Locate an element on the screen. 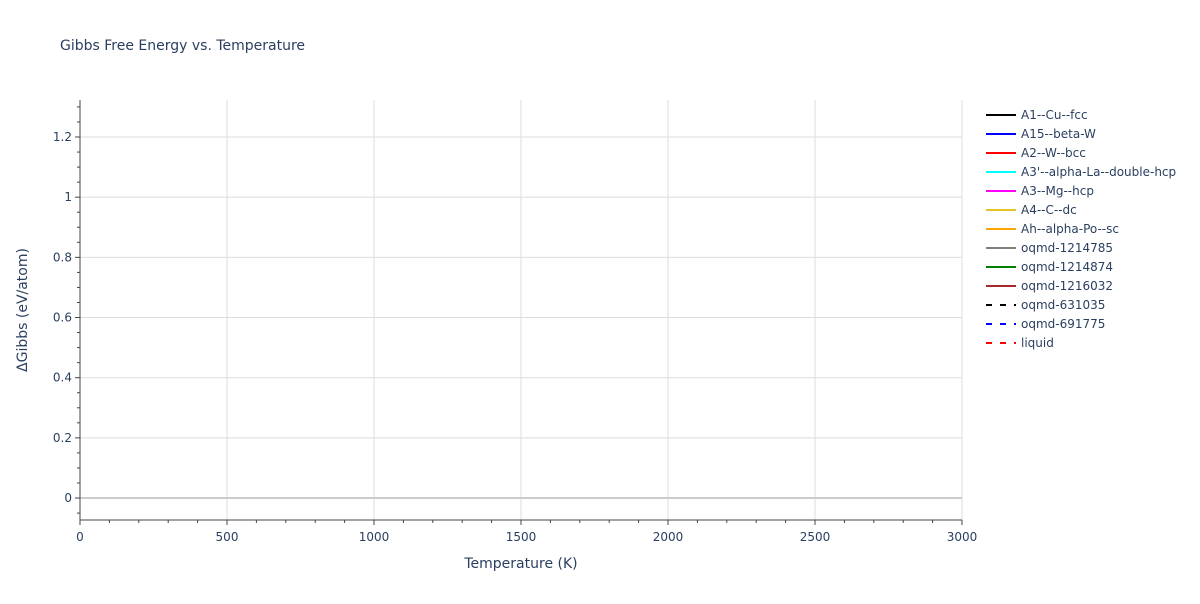 This screenshot has height=604, width=1200. legend-item: A2--W--bcc is located at coordinates (1053, 153).